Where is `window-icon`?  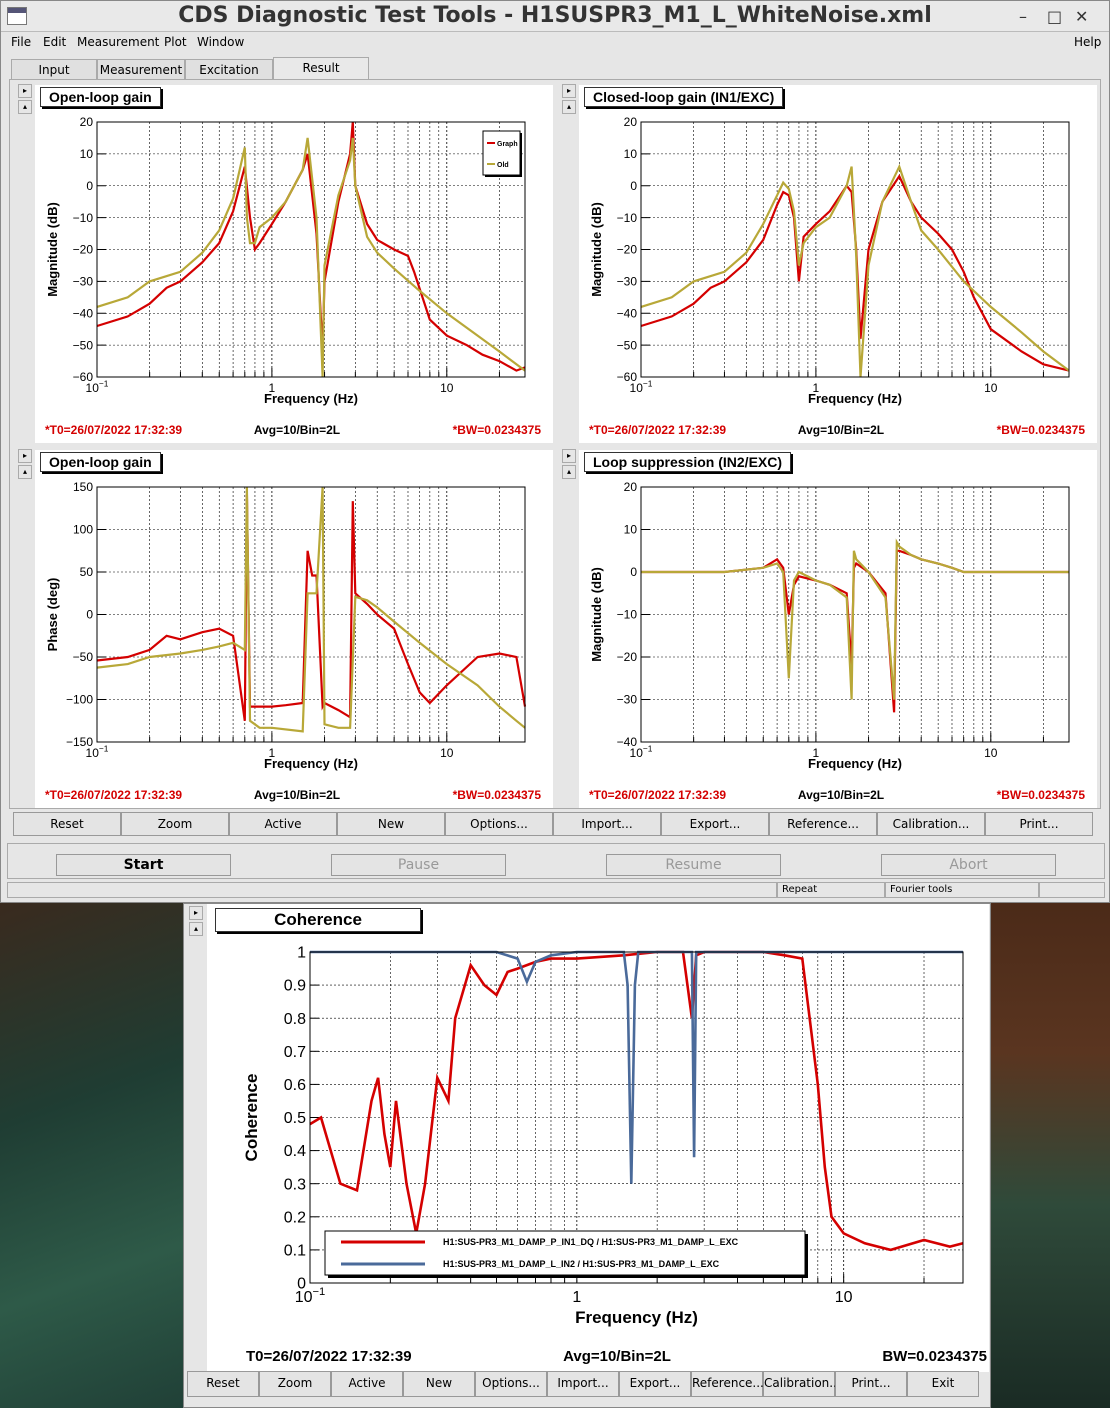 window-icon is located at coordinates (17, 16).